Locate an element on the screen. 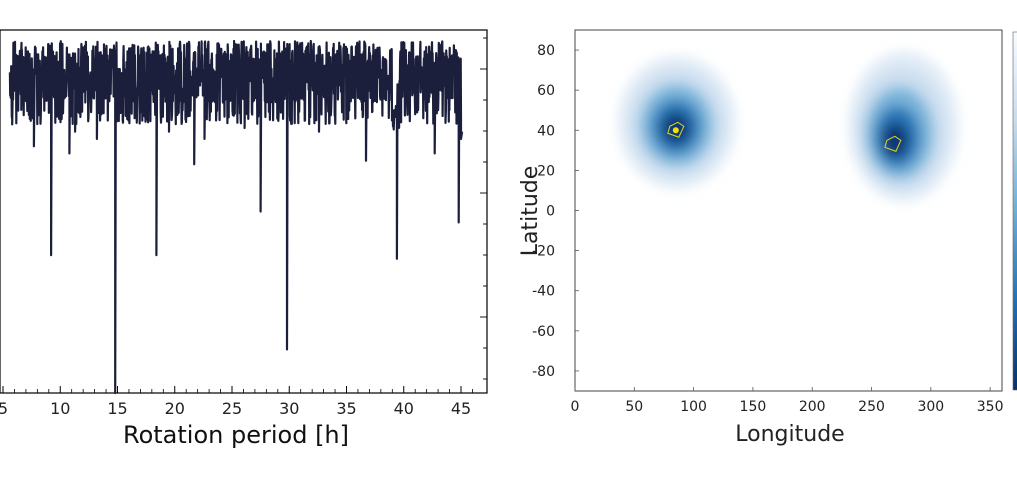 The width and height of the screenshot is (1017, 478). left-x-axis-label: Rotation period [h] is located at coordinates (236, 435).